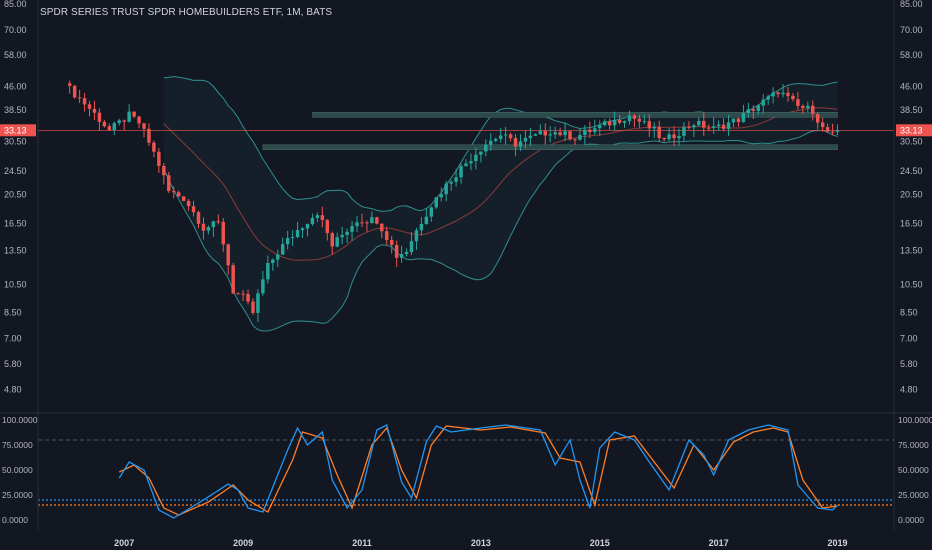 The image size is (932, 550). Describe the element at coordinates (15, 55) in the screenshot. I see `y-tick-label-left: 58.00` at that location.